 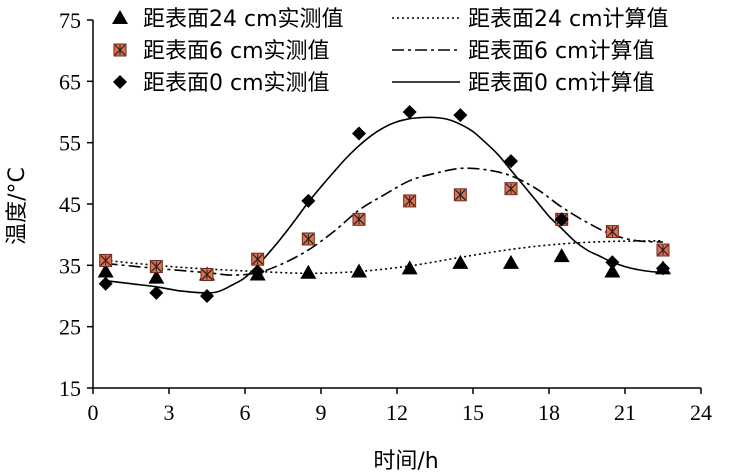 I want to click on y-tick-label: 75, so click(x=70, y=20).